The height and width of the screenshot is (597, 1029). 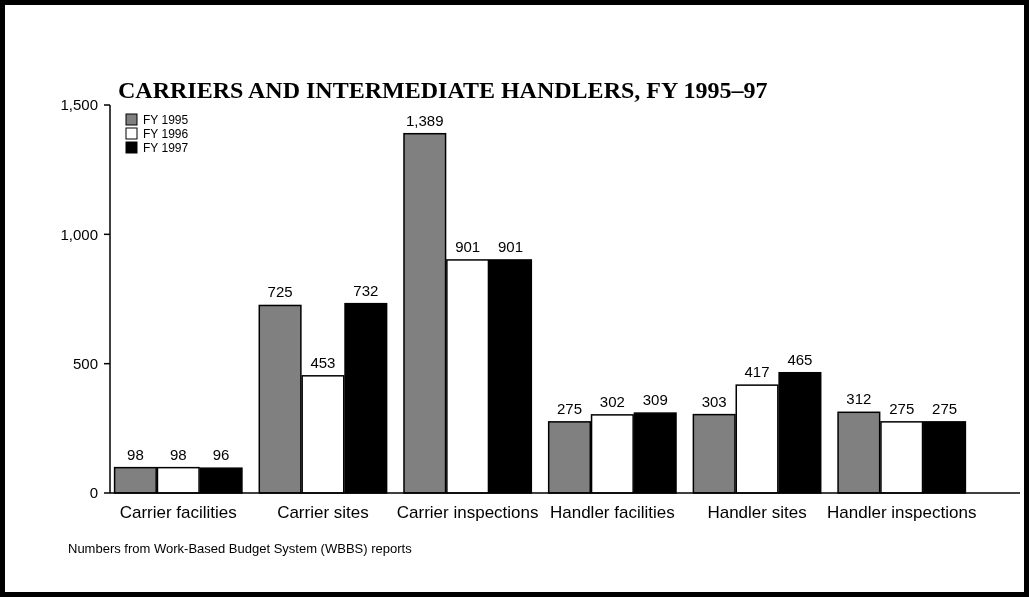 I want to click on chart-title: CARRIERS AND INTERMEDIATE HANDLERS, FY 1995–97, so click(x=443, y=90).